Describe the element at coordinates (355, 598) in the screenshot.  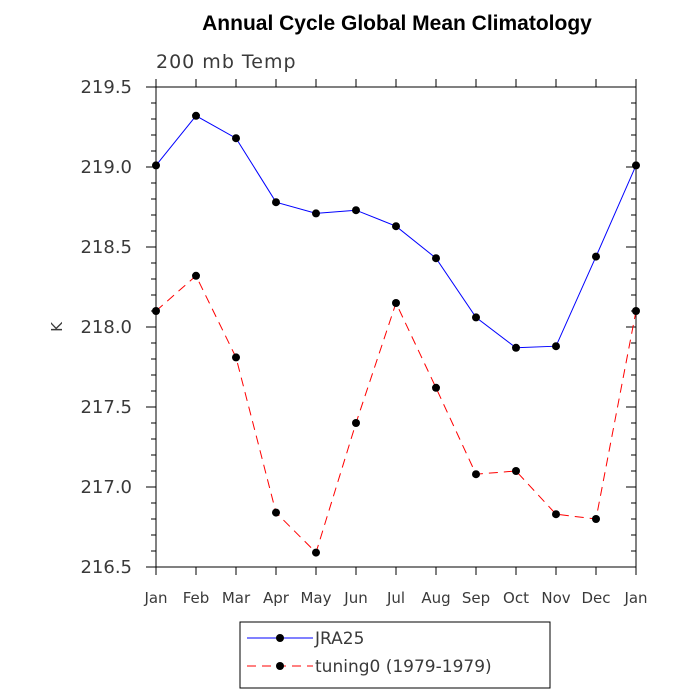
I see `x-tick-label: Jun` at that location.